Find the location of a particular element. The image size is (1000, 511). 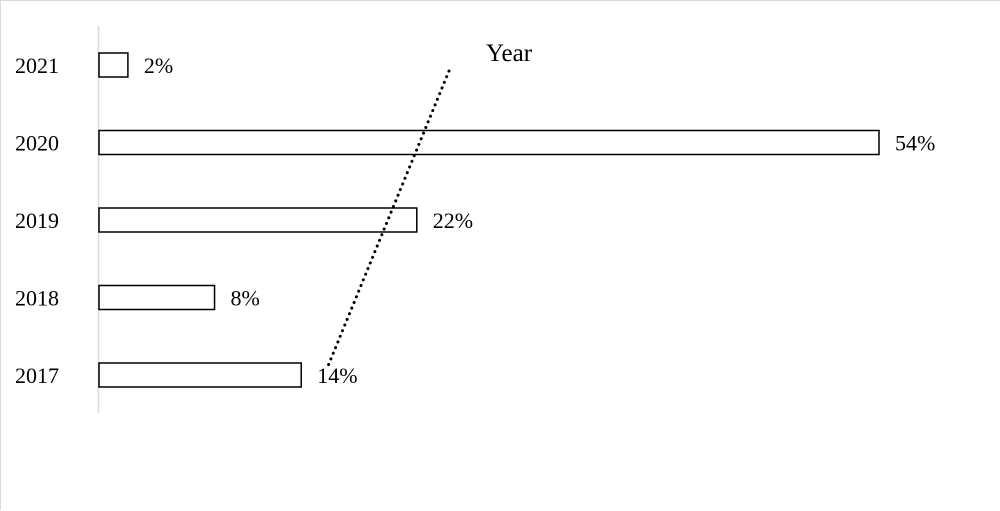

category-label-2017: 2017 is located at coordinates (37, 375).